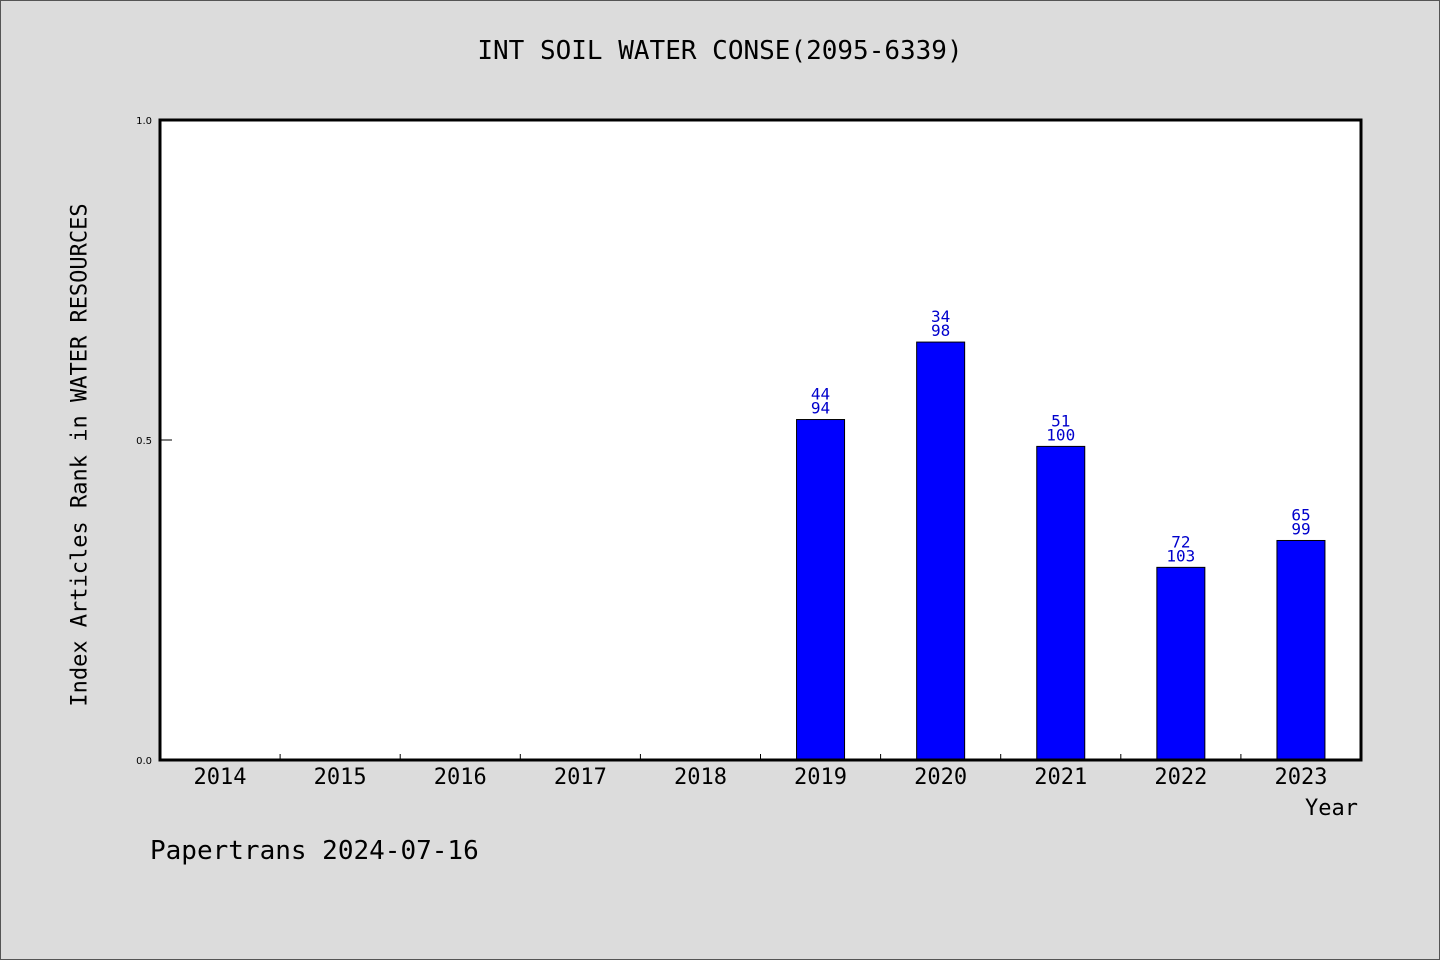  Describe the element at coordinates (144, 121) in the screenshot. I see `y-tick-label: 1.0` at that location.